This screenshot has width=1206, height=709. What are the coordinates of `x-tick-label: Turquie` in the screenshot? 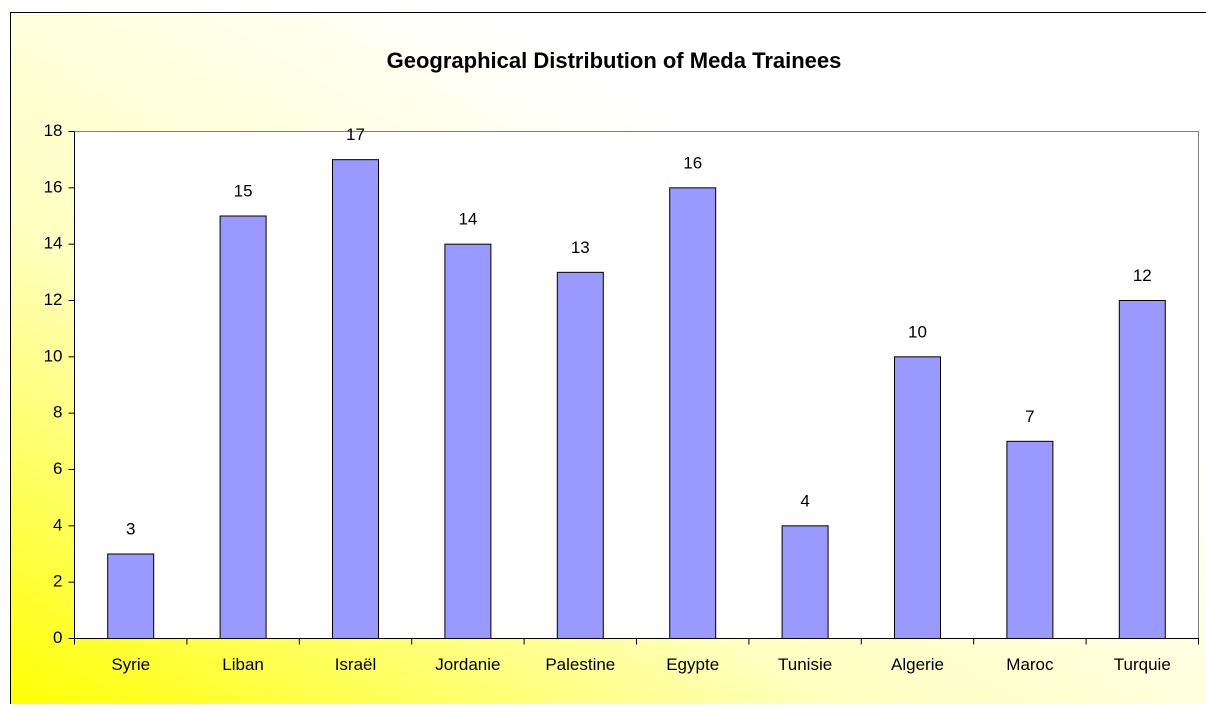 It's located at (1142, 664).